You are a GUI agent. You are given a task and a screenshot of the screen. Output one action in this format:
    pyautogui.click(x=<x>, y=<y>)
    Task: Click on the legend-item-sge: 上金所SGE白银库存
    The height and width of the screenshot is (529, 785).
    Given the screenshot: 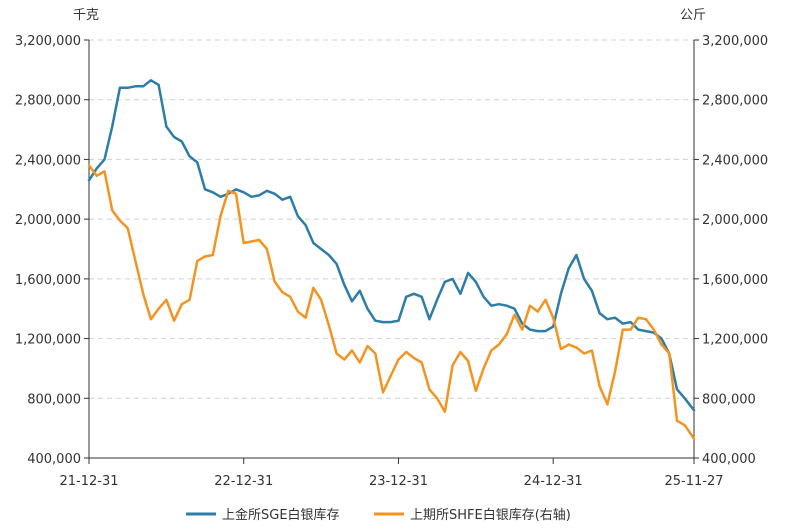 What is the action you would take?
    pyautogui.click(x=263, y=515)
    